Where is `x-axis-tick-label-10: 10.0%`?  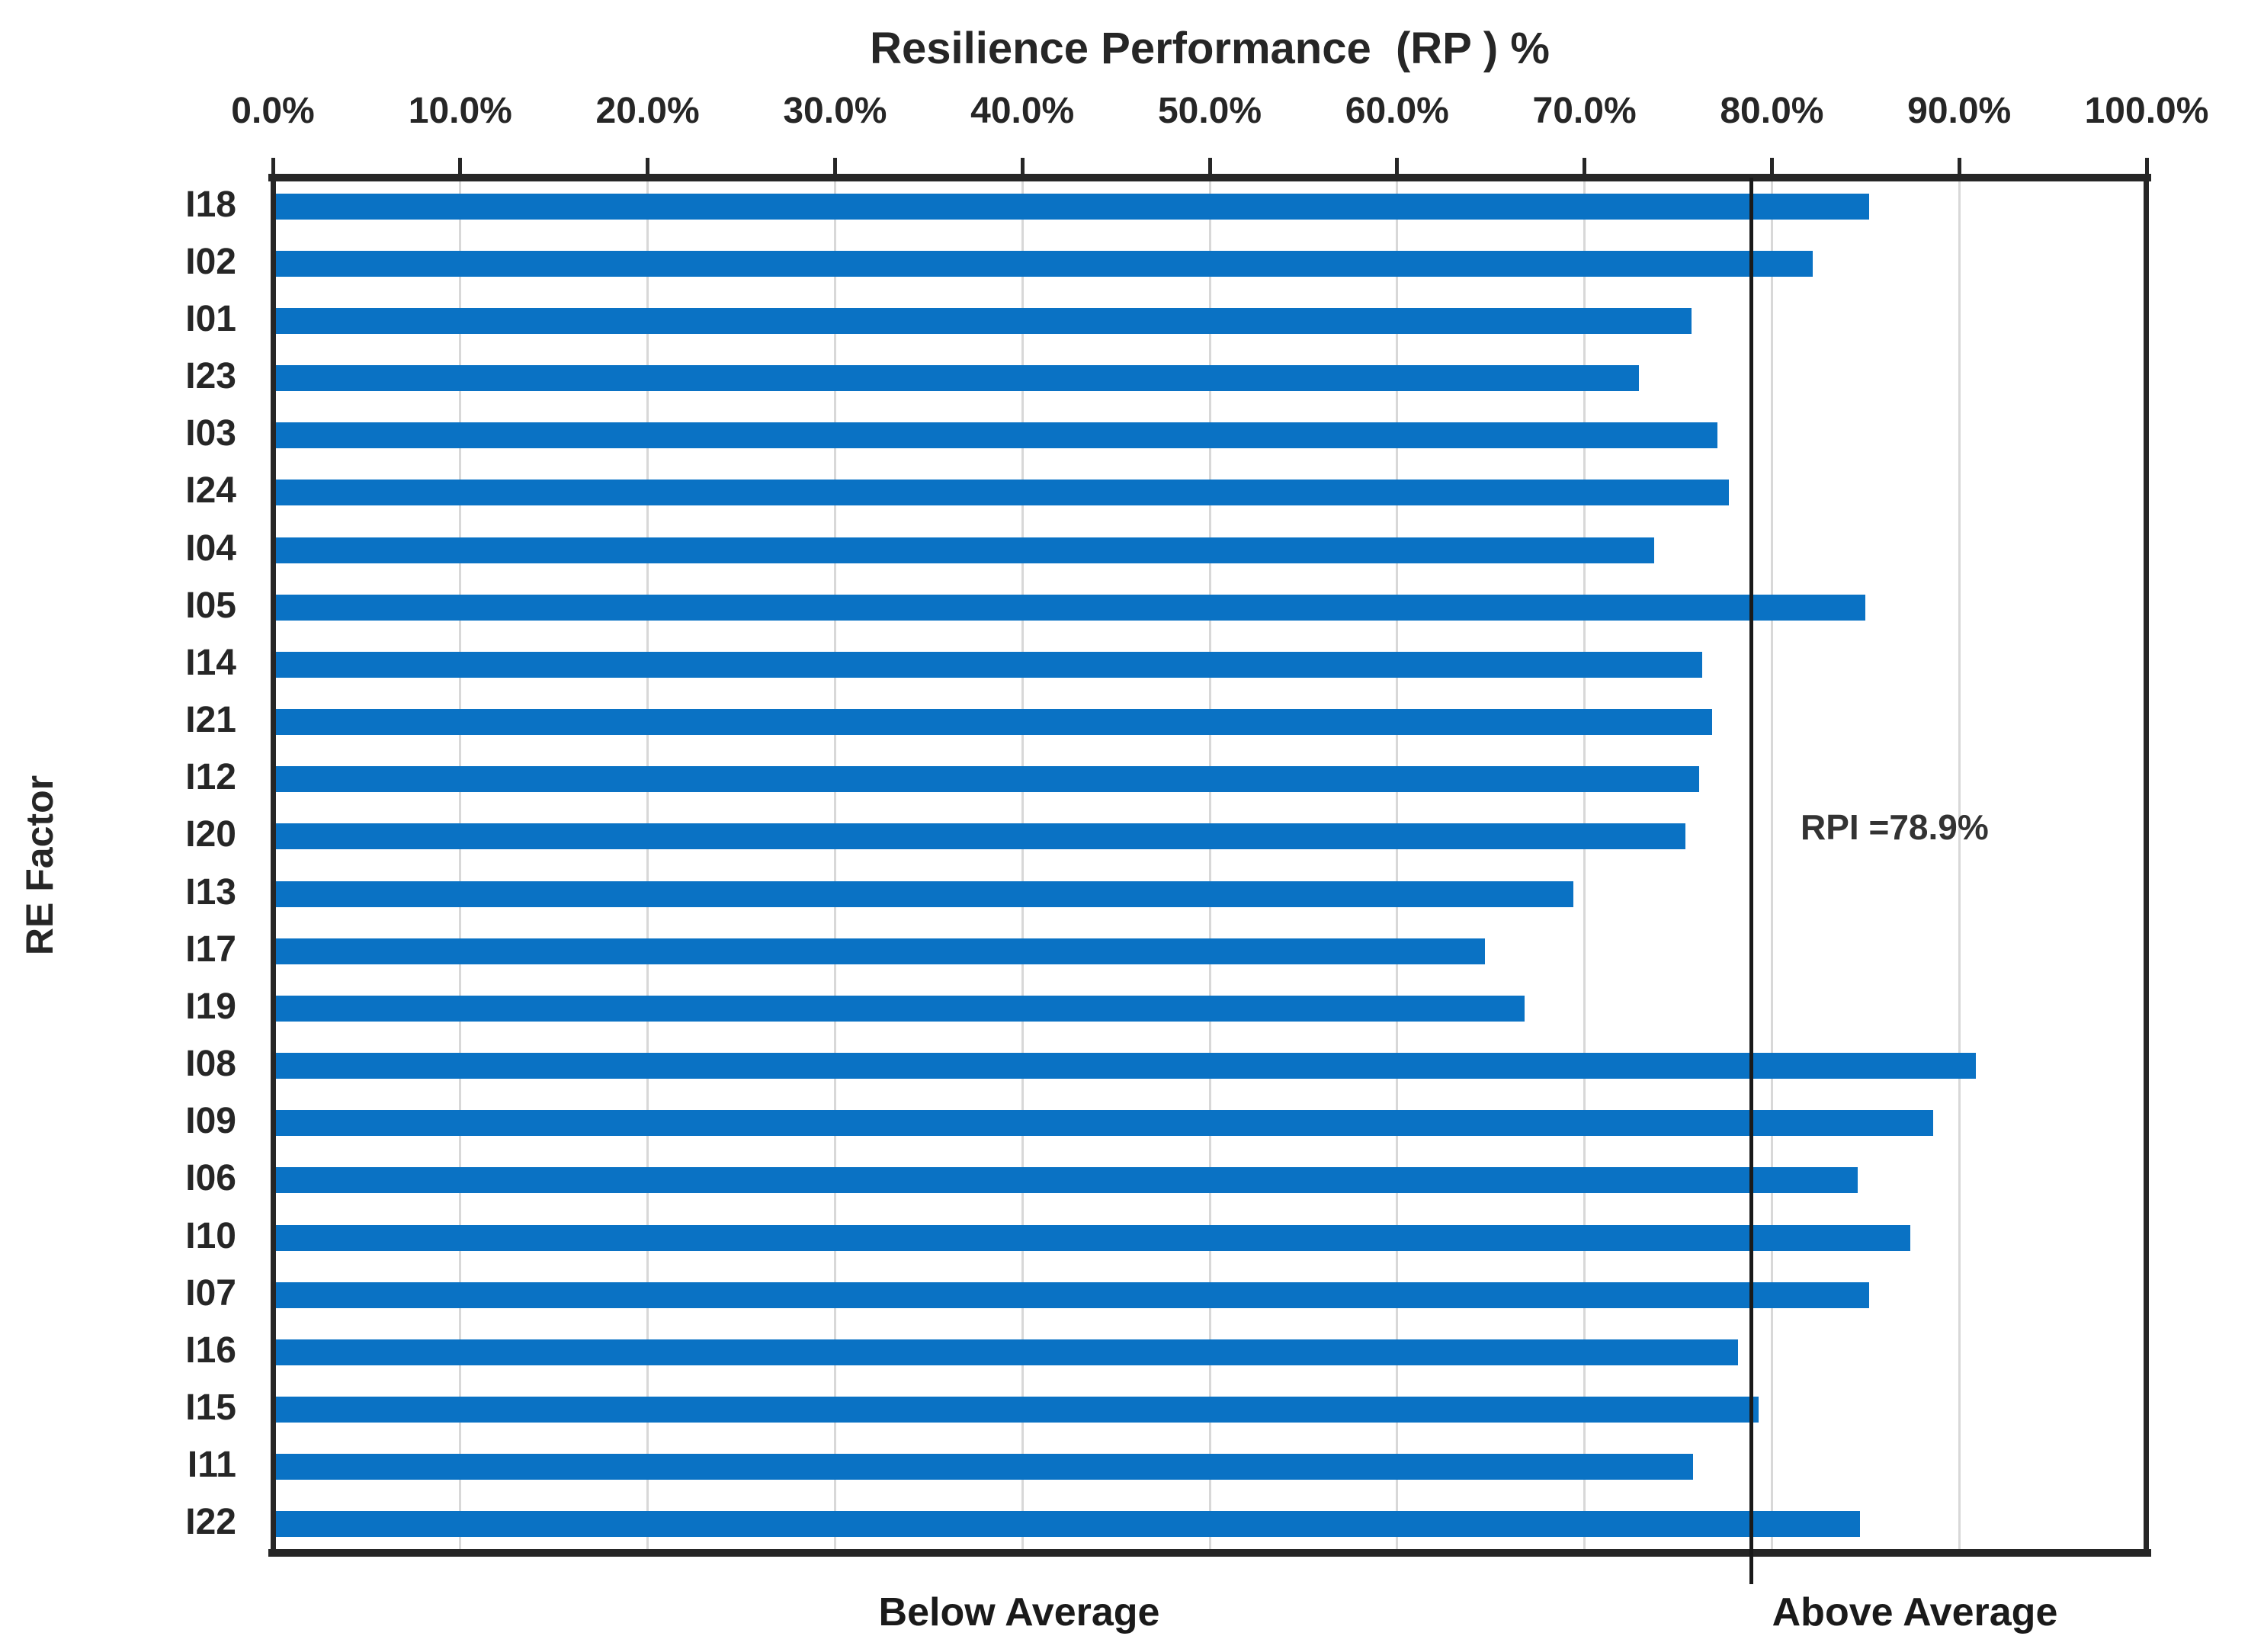 x-axis-tick-label-10: 10.0% is located at coordinates (460, 111).